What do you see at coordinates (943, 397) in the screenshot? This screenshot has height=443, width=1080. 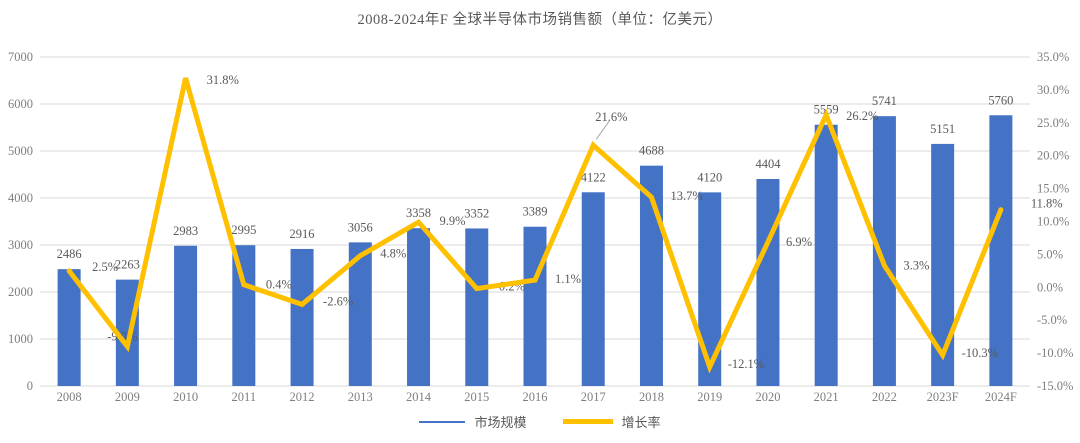 I see `x-axis-label: 2023F` at bounding box center [943, 397].